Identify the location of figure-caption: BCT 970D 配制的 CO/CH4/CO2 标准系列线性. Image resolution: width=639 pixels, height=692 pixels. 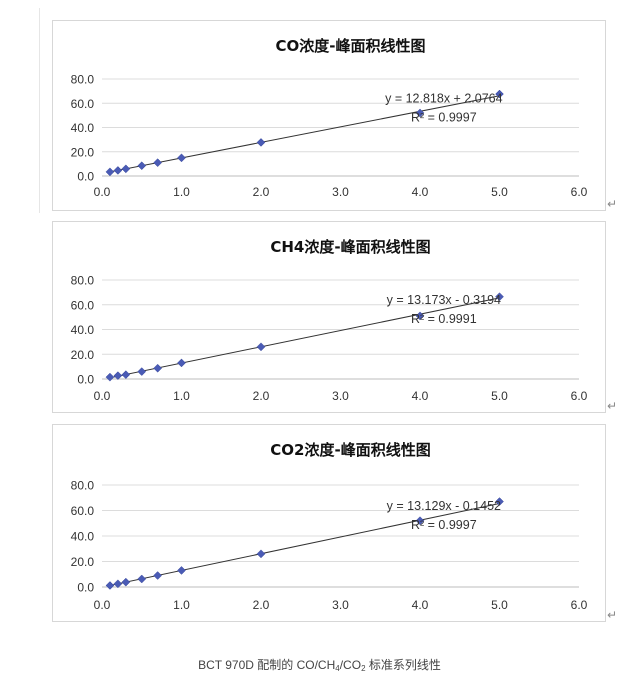
(319, 664).